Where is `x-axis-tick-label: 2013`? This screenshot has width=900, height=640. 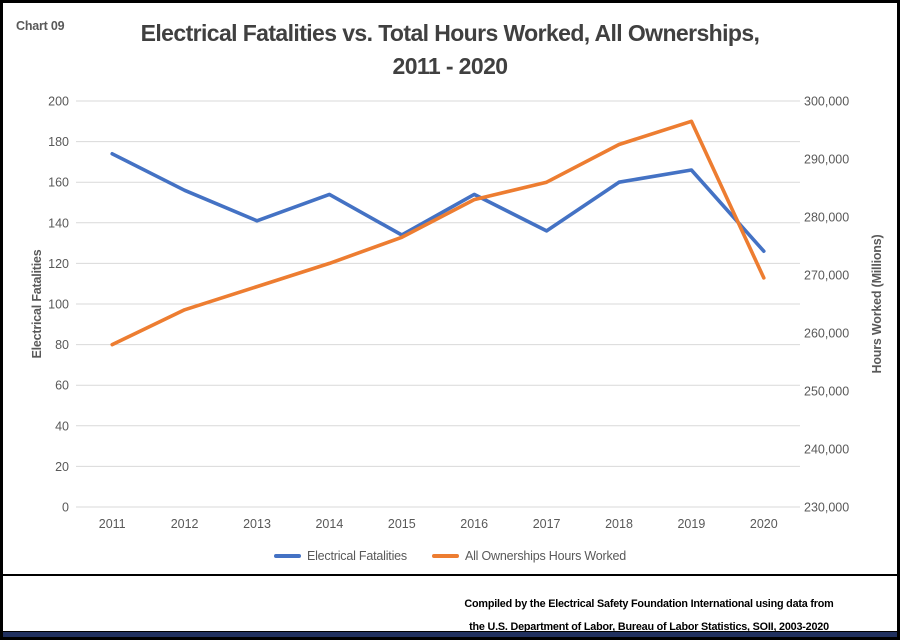 x-axis-tick-label: 2013 is located at coordinates (257, 524).